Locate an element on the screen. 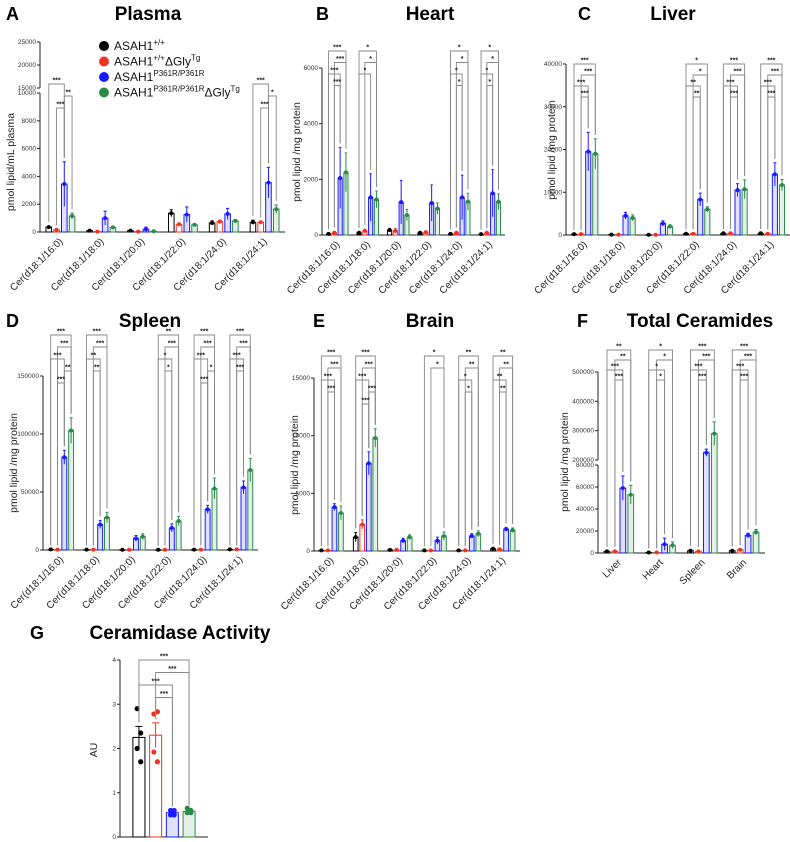 The width and height of the screenshot is (790, 842). legend-marker is located at coordinates (104, 61).